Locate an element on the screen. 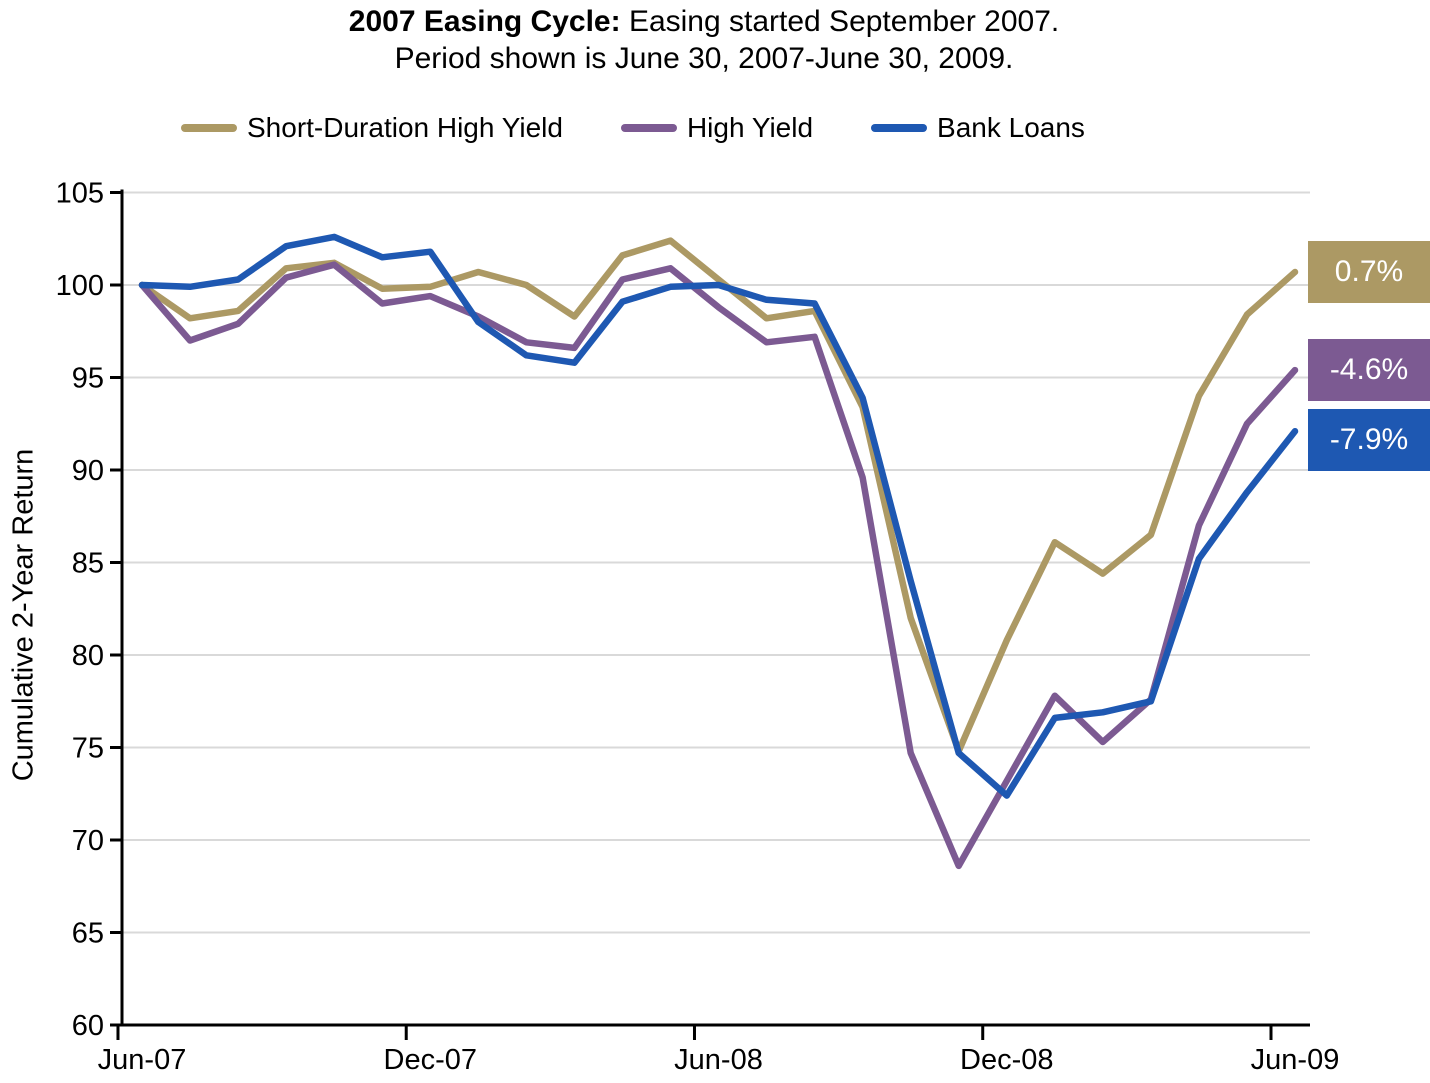 The image size is (1430, 1083). x-tick-label: Jun-09 is located at coordinates (1295, 1060).